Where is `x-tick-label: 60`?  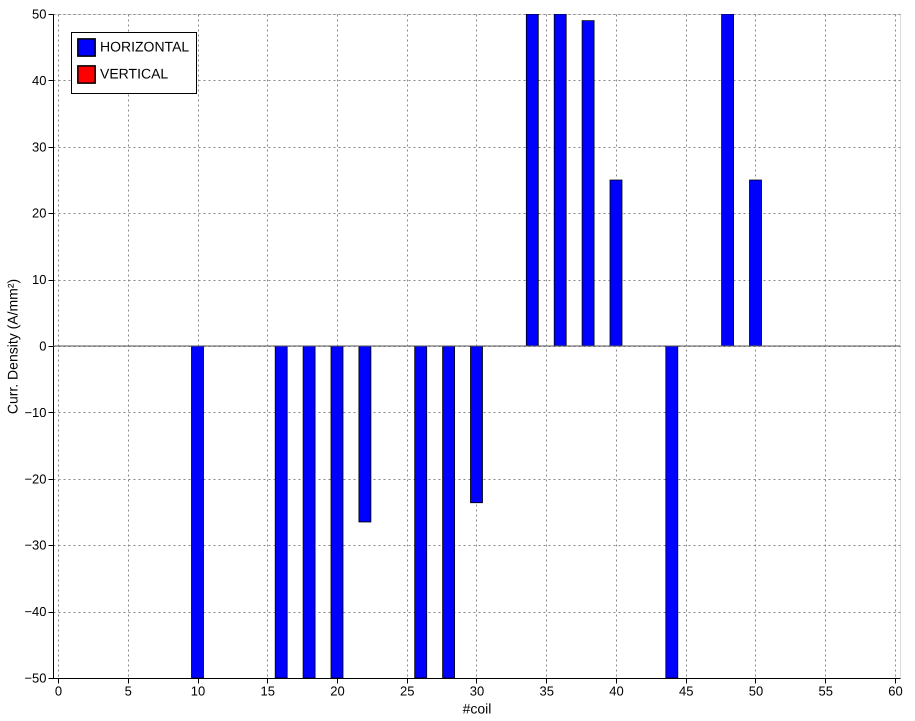
x-tick-label: 60 is located at coordinates (895, 691).